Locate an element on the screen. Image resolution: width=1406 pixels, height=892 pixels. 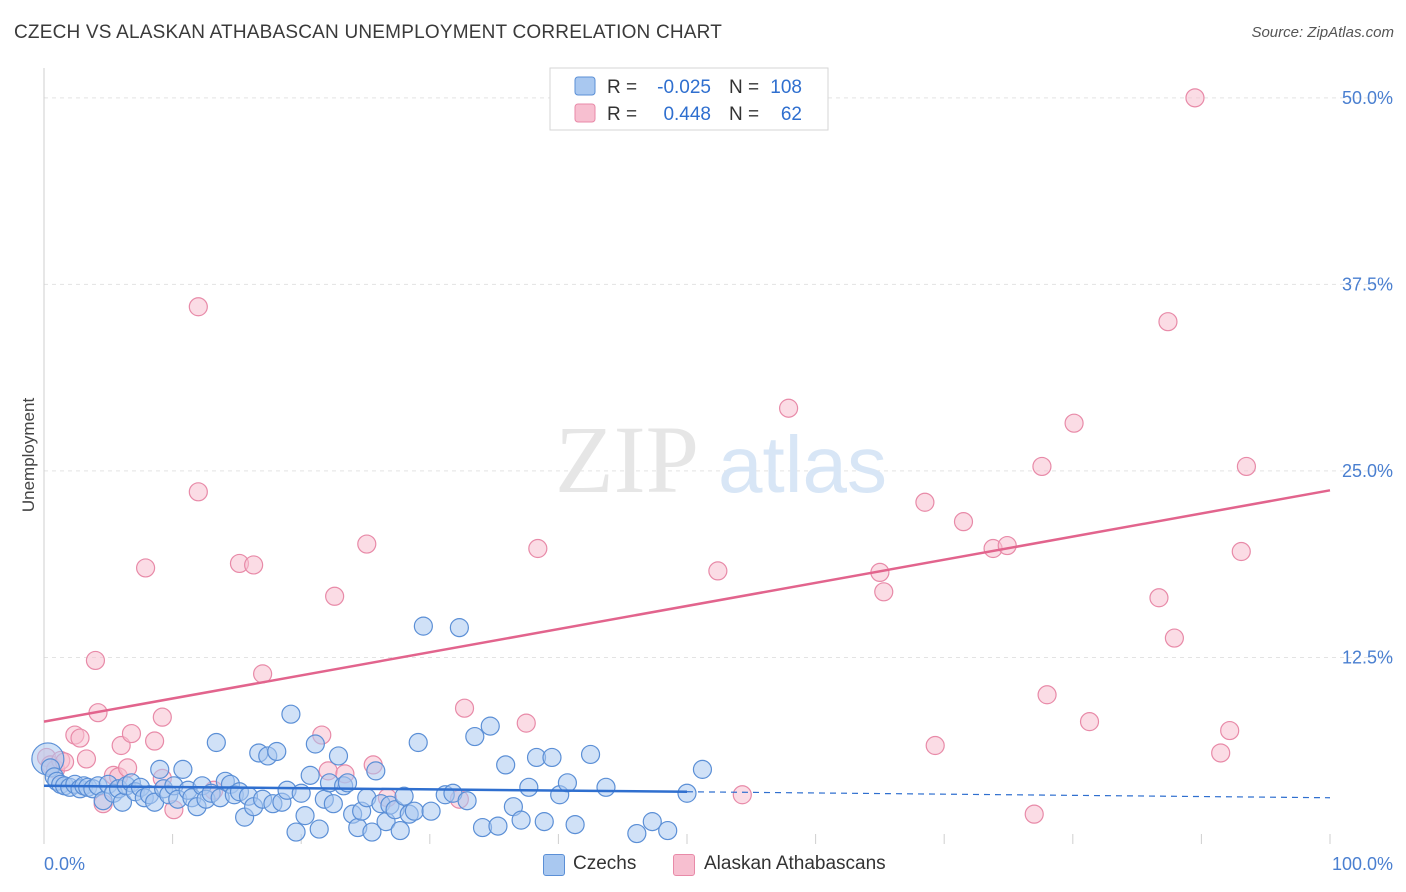
y-tick-label-1: 25.0% is located at coordinates (1367, 471).